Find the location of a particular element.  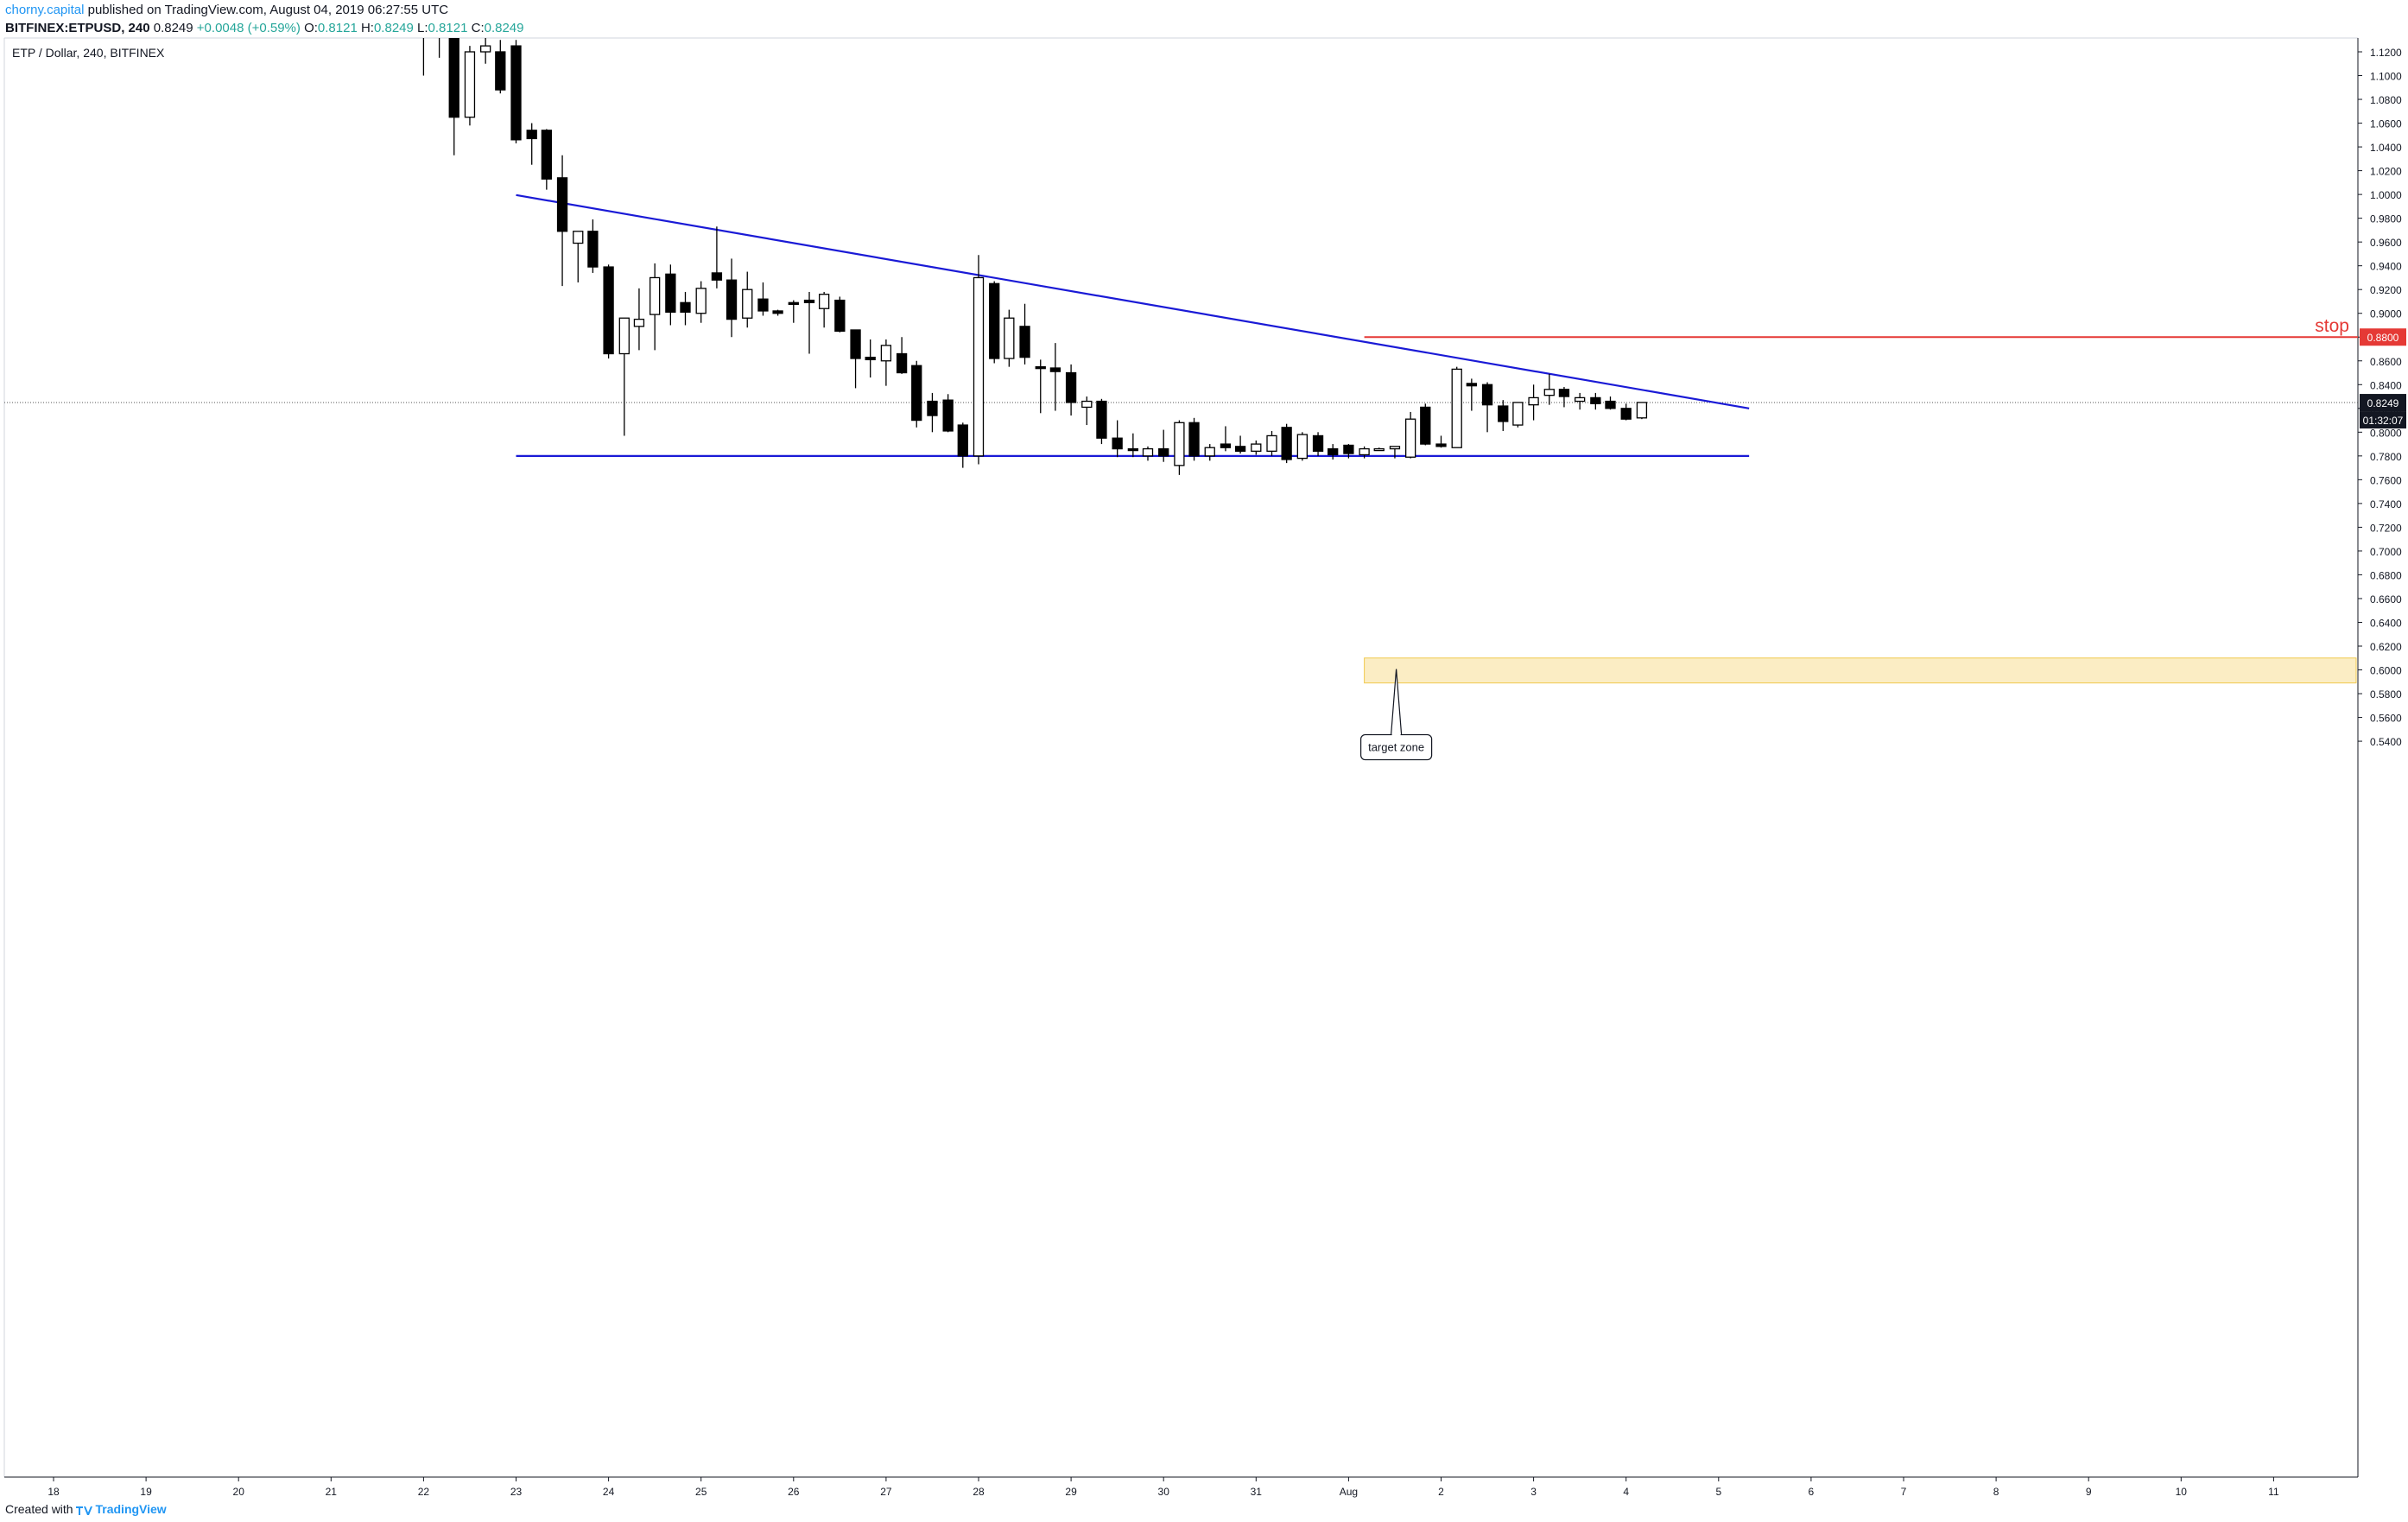

time-tick-label: 18 is located at coordinates (54, 1492).